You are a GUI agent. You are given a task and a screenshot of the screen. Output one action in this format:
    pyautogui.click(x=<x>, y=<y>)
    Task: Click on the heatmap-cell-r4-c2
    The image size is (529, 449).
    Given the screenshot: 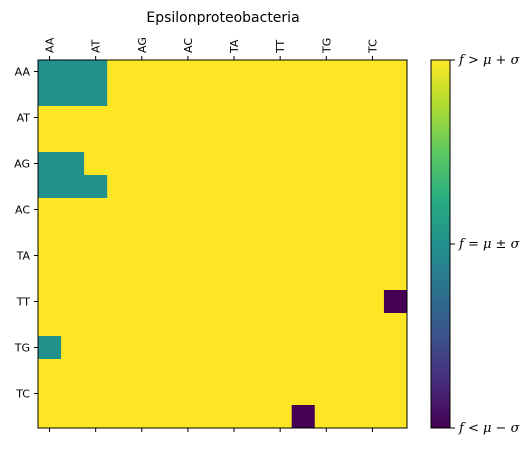 What is the action you would take?
    pyautogui.click(x=96, y=164)
    